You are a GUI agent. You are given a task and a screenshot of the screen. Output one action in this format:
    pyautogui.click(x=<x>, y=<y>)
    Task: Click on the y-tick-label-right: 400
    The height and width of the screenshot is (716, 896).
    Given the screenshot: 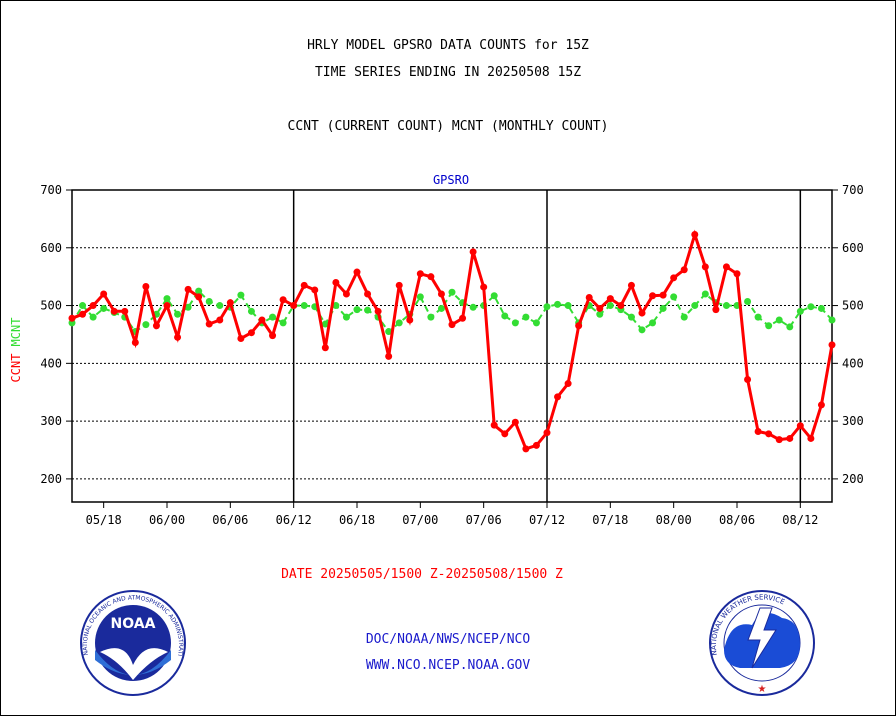 What is the action you would take?
    pyautogui.click(x=853, y=363)
    